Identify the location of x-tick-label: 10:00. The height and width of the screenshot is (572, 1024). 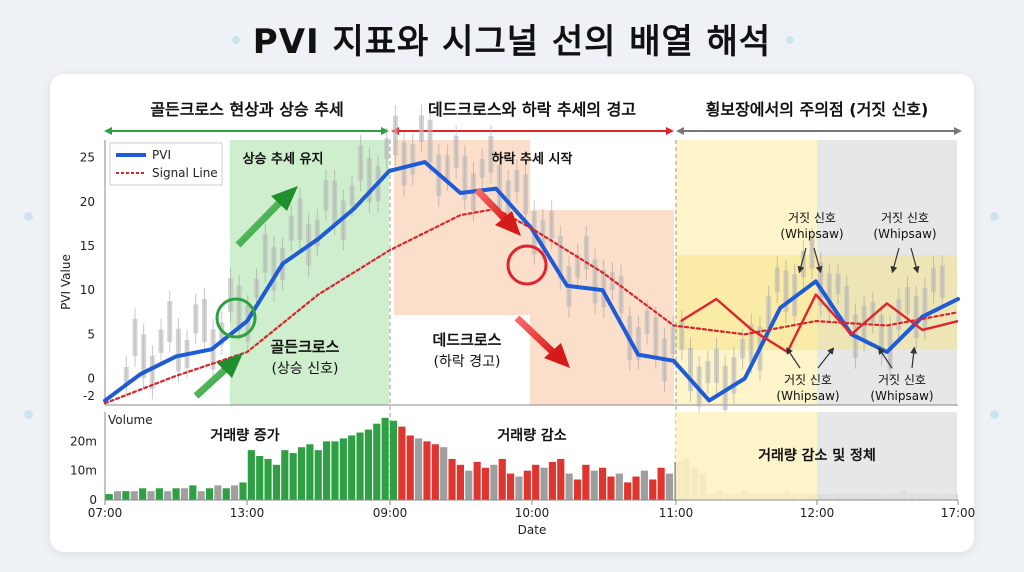
(532, 513).